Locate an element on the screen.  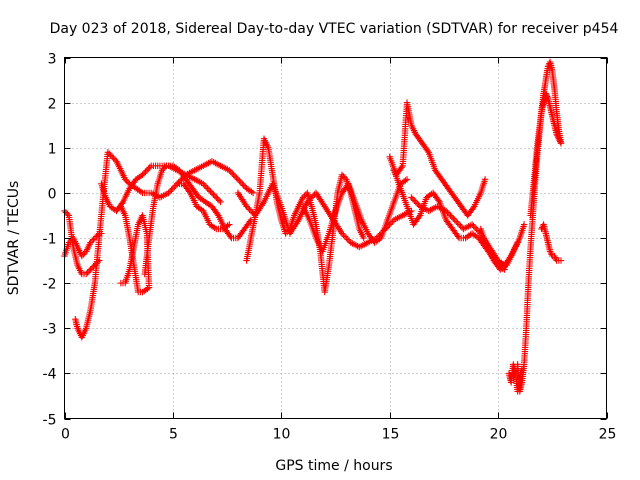
y-tick-label: -2 is located at coordinates (50, 285).